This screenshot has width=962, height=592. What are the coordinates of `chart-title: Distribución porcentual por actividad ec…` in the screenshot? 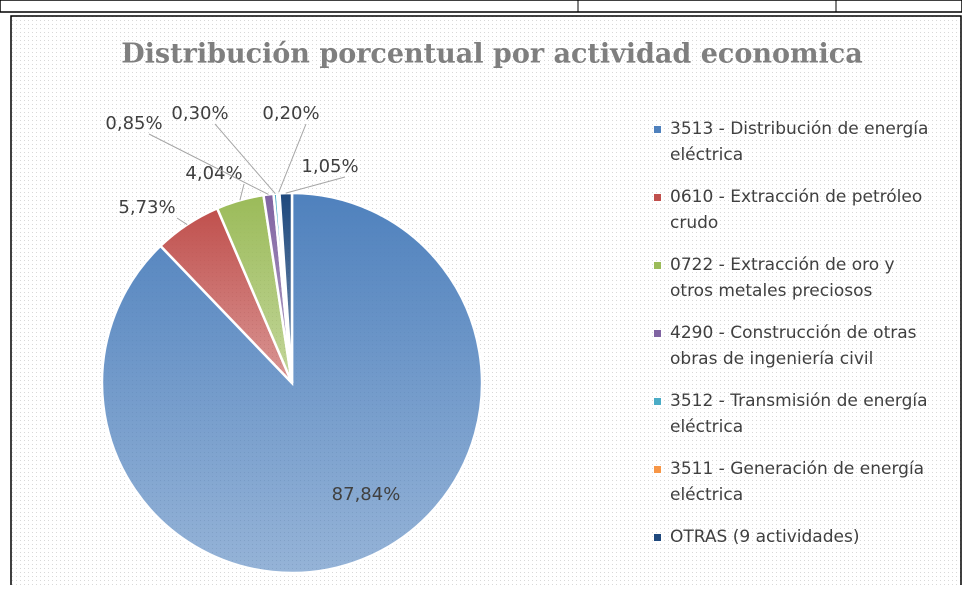 It's located at (492, 54).